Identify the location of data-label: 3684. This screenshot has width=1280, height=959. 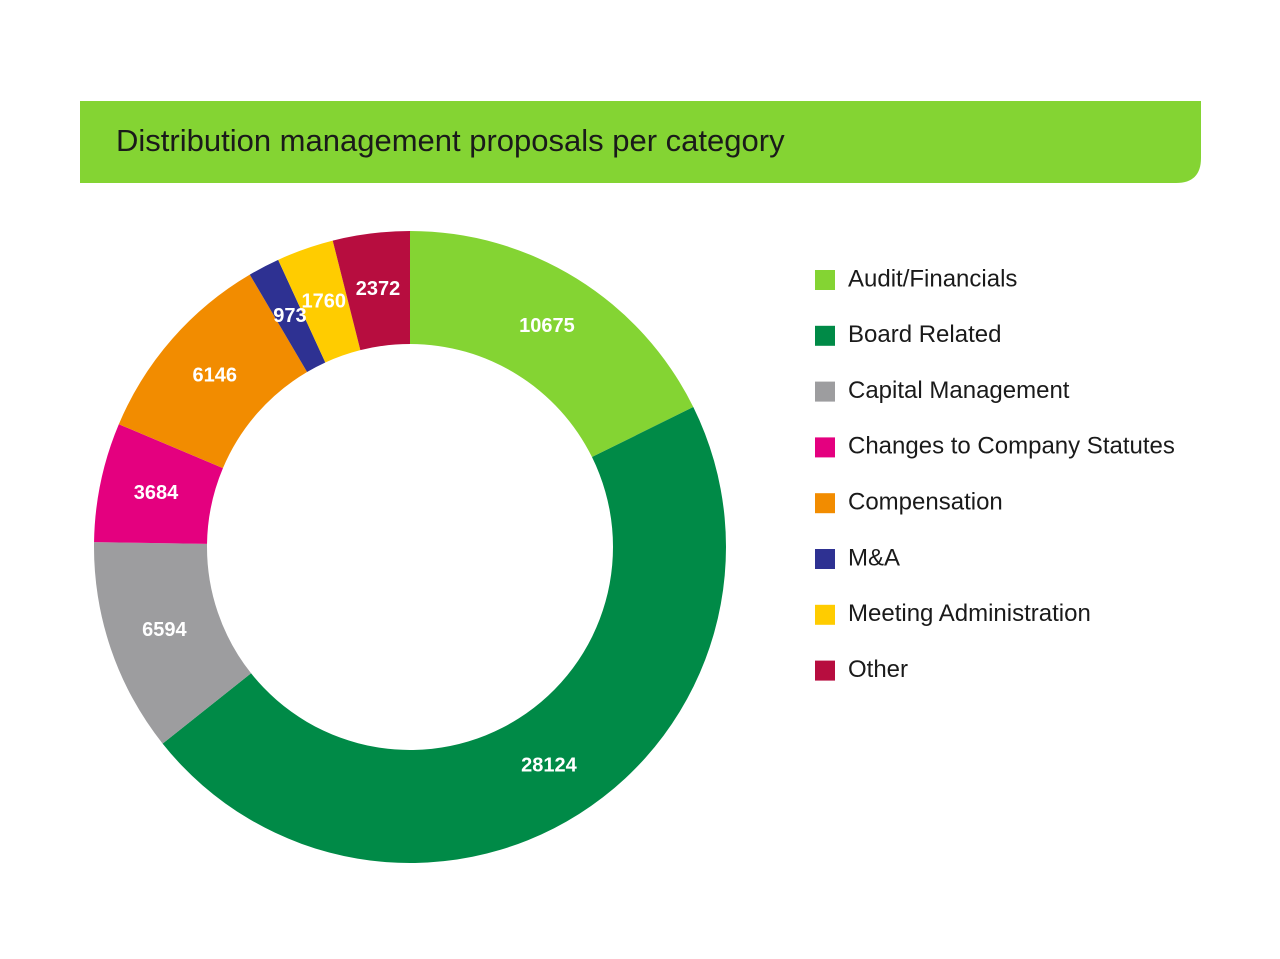
(156, 493).